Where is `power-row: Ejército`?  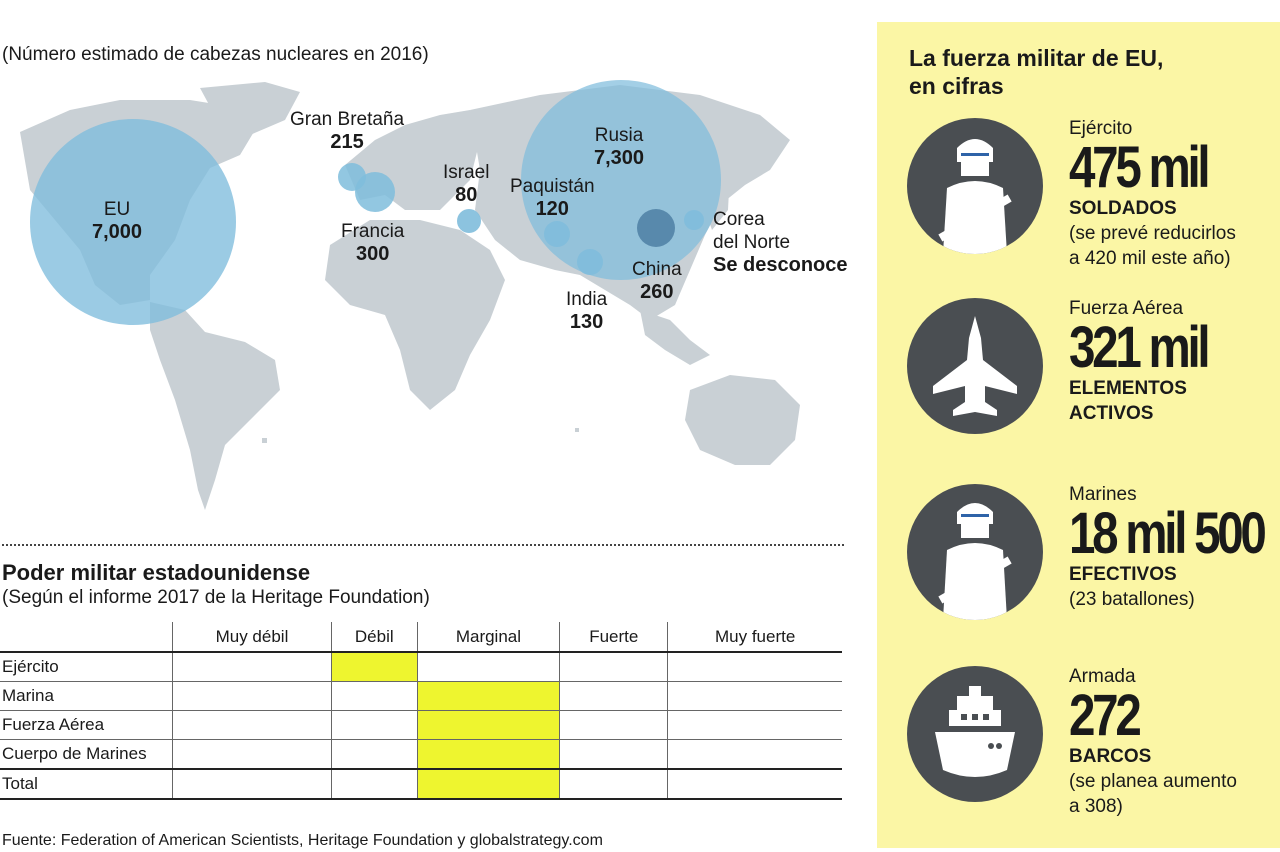 power-row: Ejército is located at coordinates (421, 667).